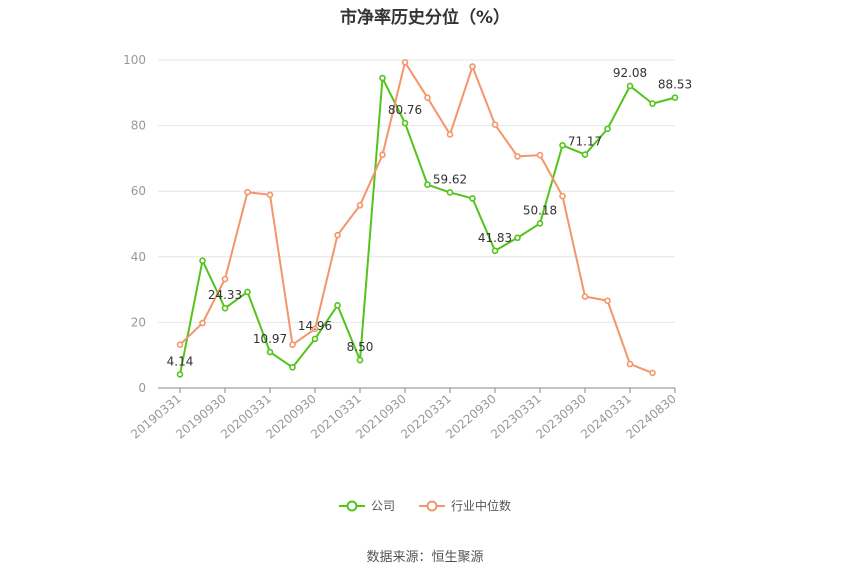 The image size is (850, 575). What do you see at coordinates (585, 142) in the screenshot?
I see `data-label: 71.17` at bounding box center [585, 142].